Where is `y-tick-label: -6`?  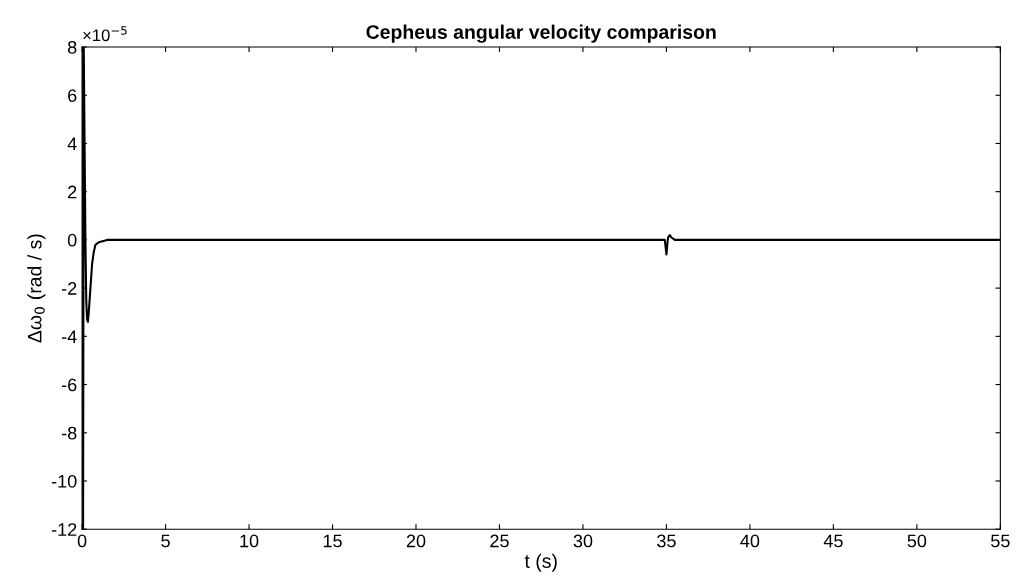
y-tick-label: -6 is located at coordinates (69, 385).